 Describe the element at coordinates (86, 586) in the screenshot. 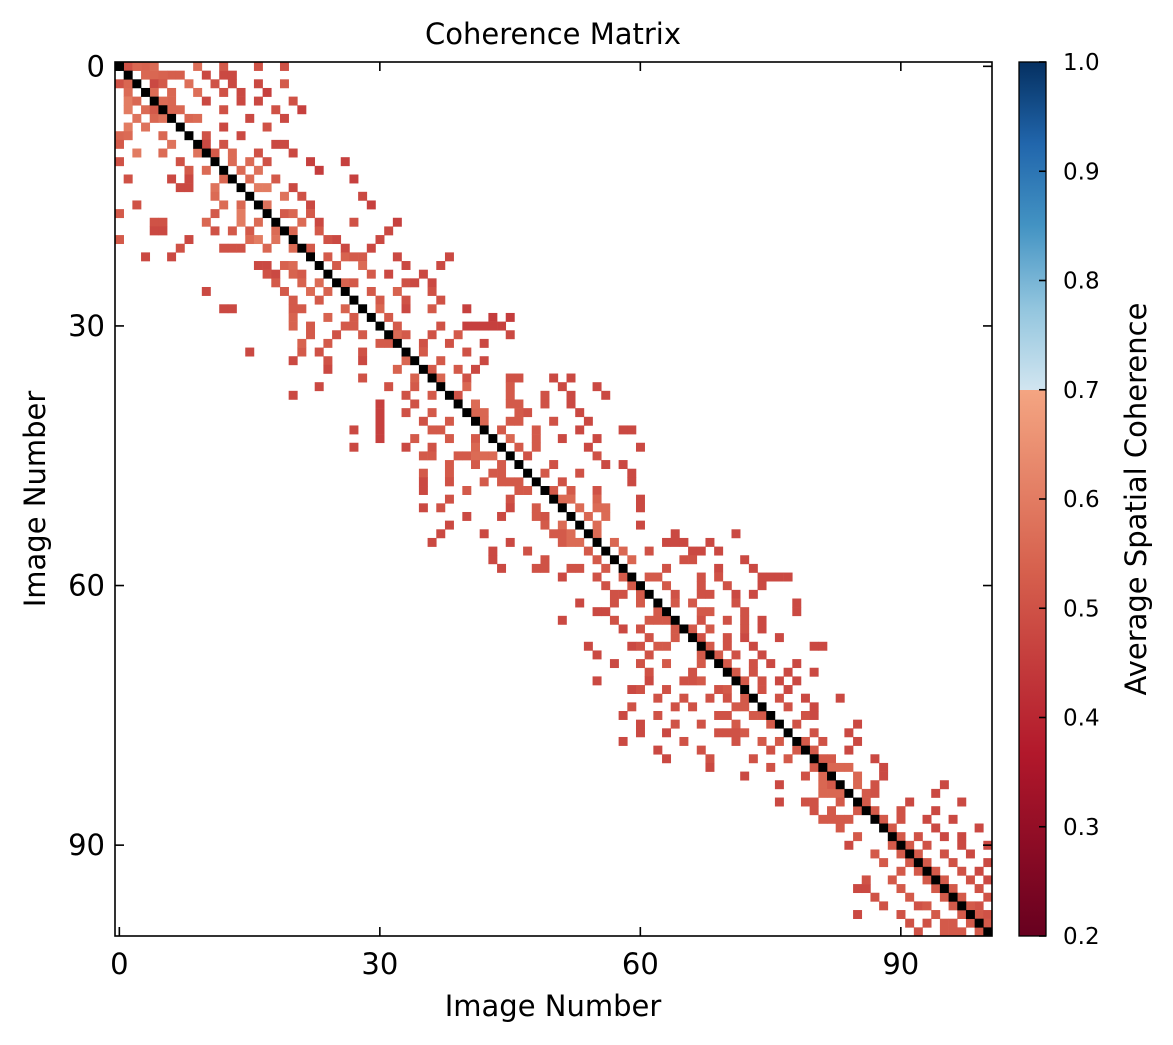

I see `y-tick-label: 60` at that location.